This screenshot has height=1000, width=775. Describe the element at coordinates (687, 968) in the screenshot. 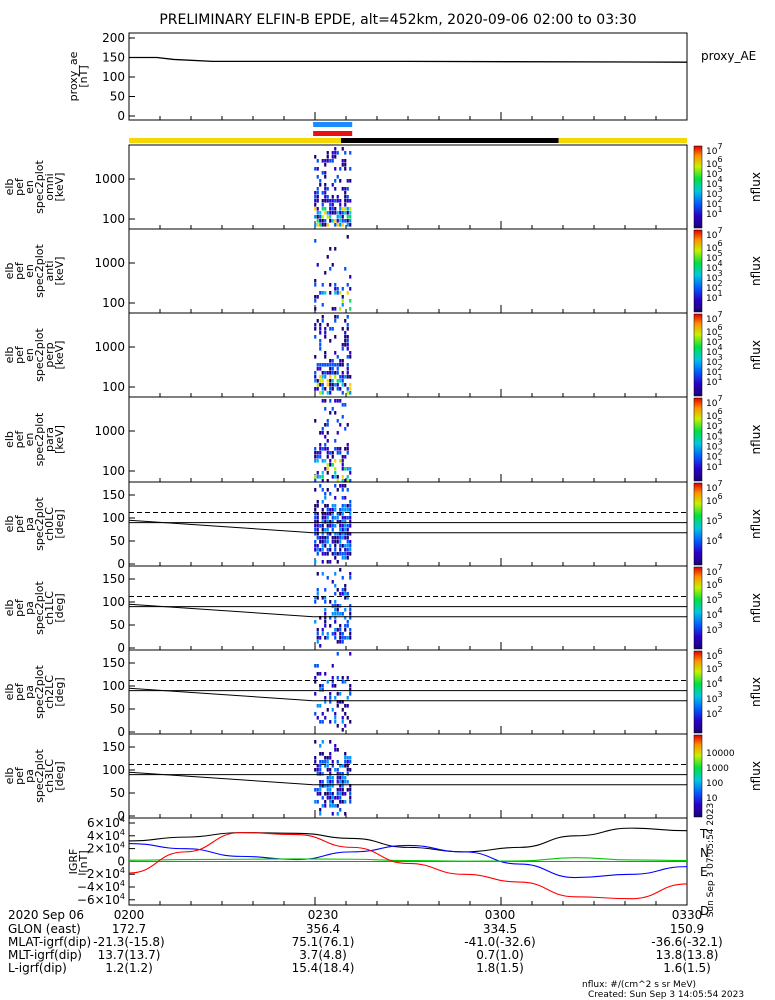

I see `footer-value: 1.6(1.5)` at that location.